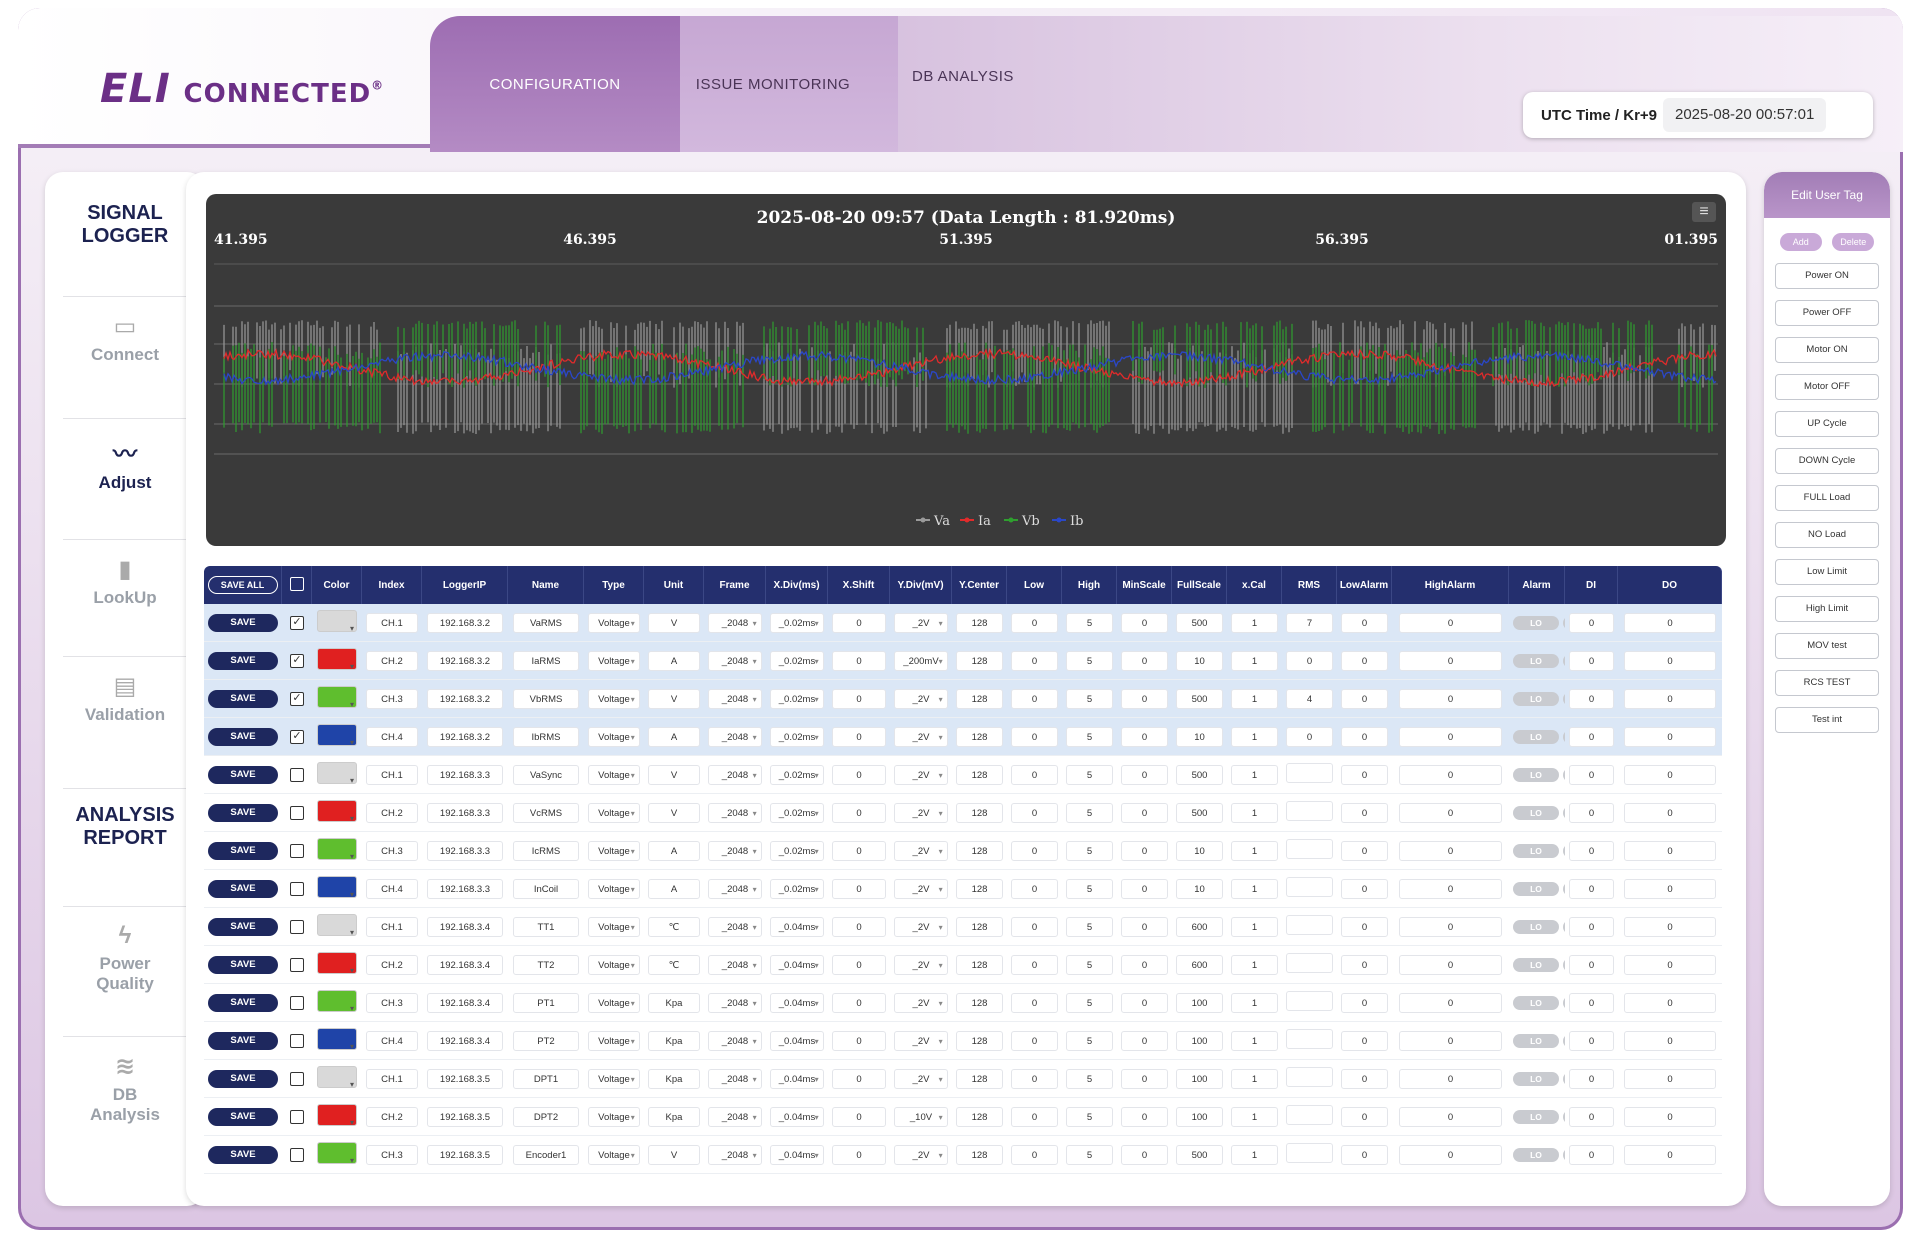  What do you see at coordinates (125, 827) in the screenshot?
I see `sidebar-item-5: ANALYSIS REPORT` at bounding box center [125, 827].